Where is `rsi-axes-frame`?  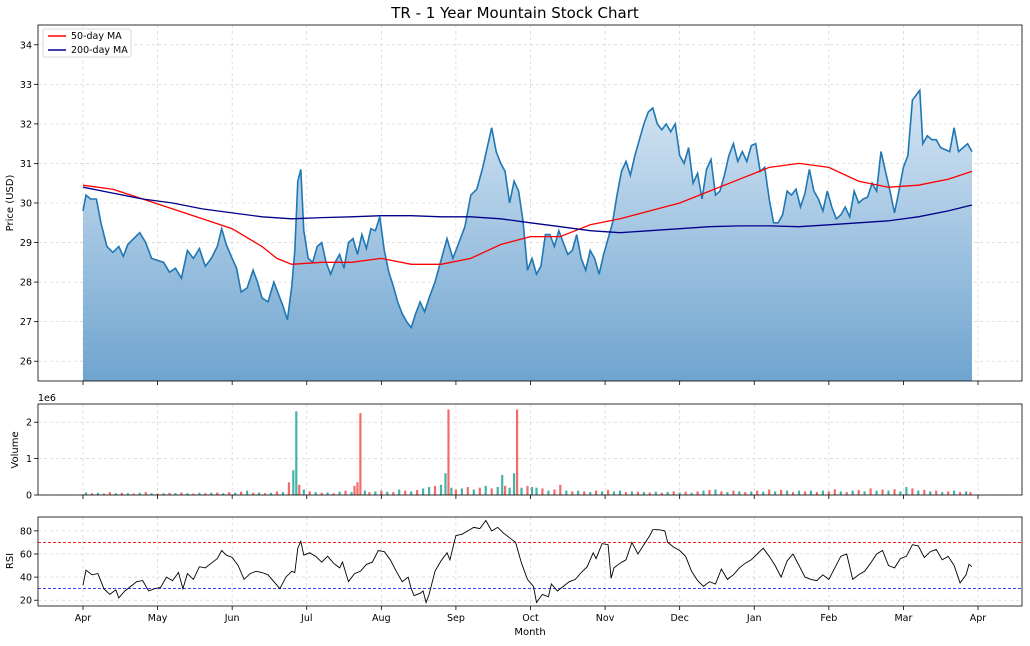 rsi-axes-frame is located at coordinates (530, 561).